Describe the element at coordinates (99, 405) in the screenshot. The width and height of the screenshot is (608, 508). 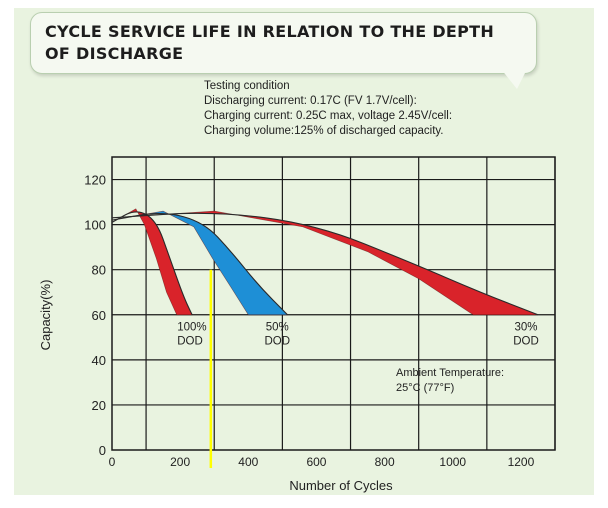
I see `y-tick-label: 20` at that location.